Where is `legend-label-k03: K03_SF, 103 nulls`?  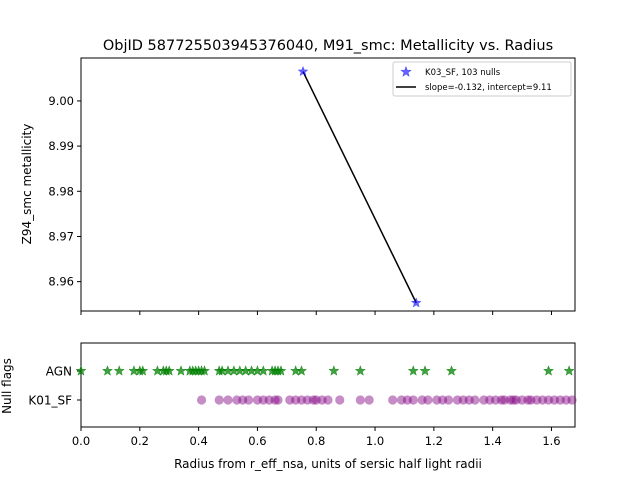 legend-label-k03: K03_SF, 103 nulls is located at coordinates (463, 73).